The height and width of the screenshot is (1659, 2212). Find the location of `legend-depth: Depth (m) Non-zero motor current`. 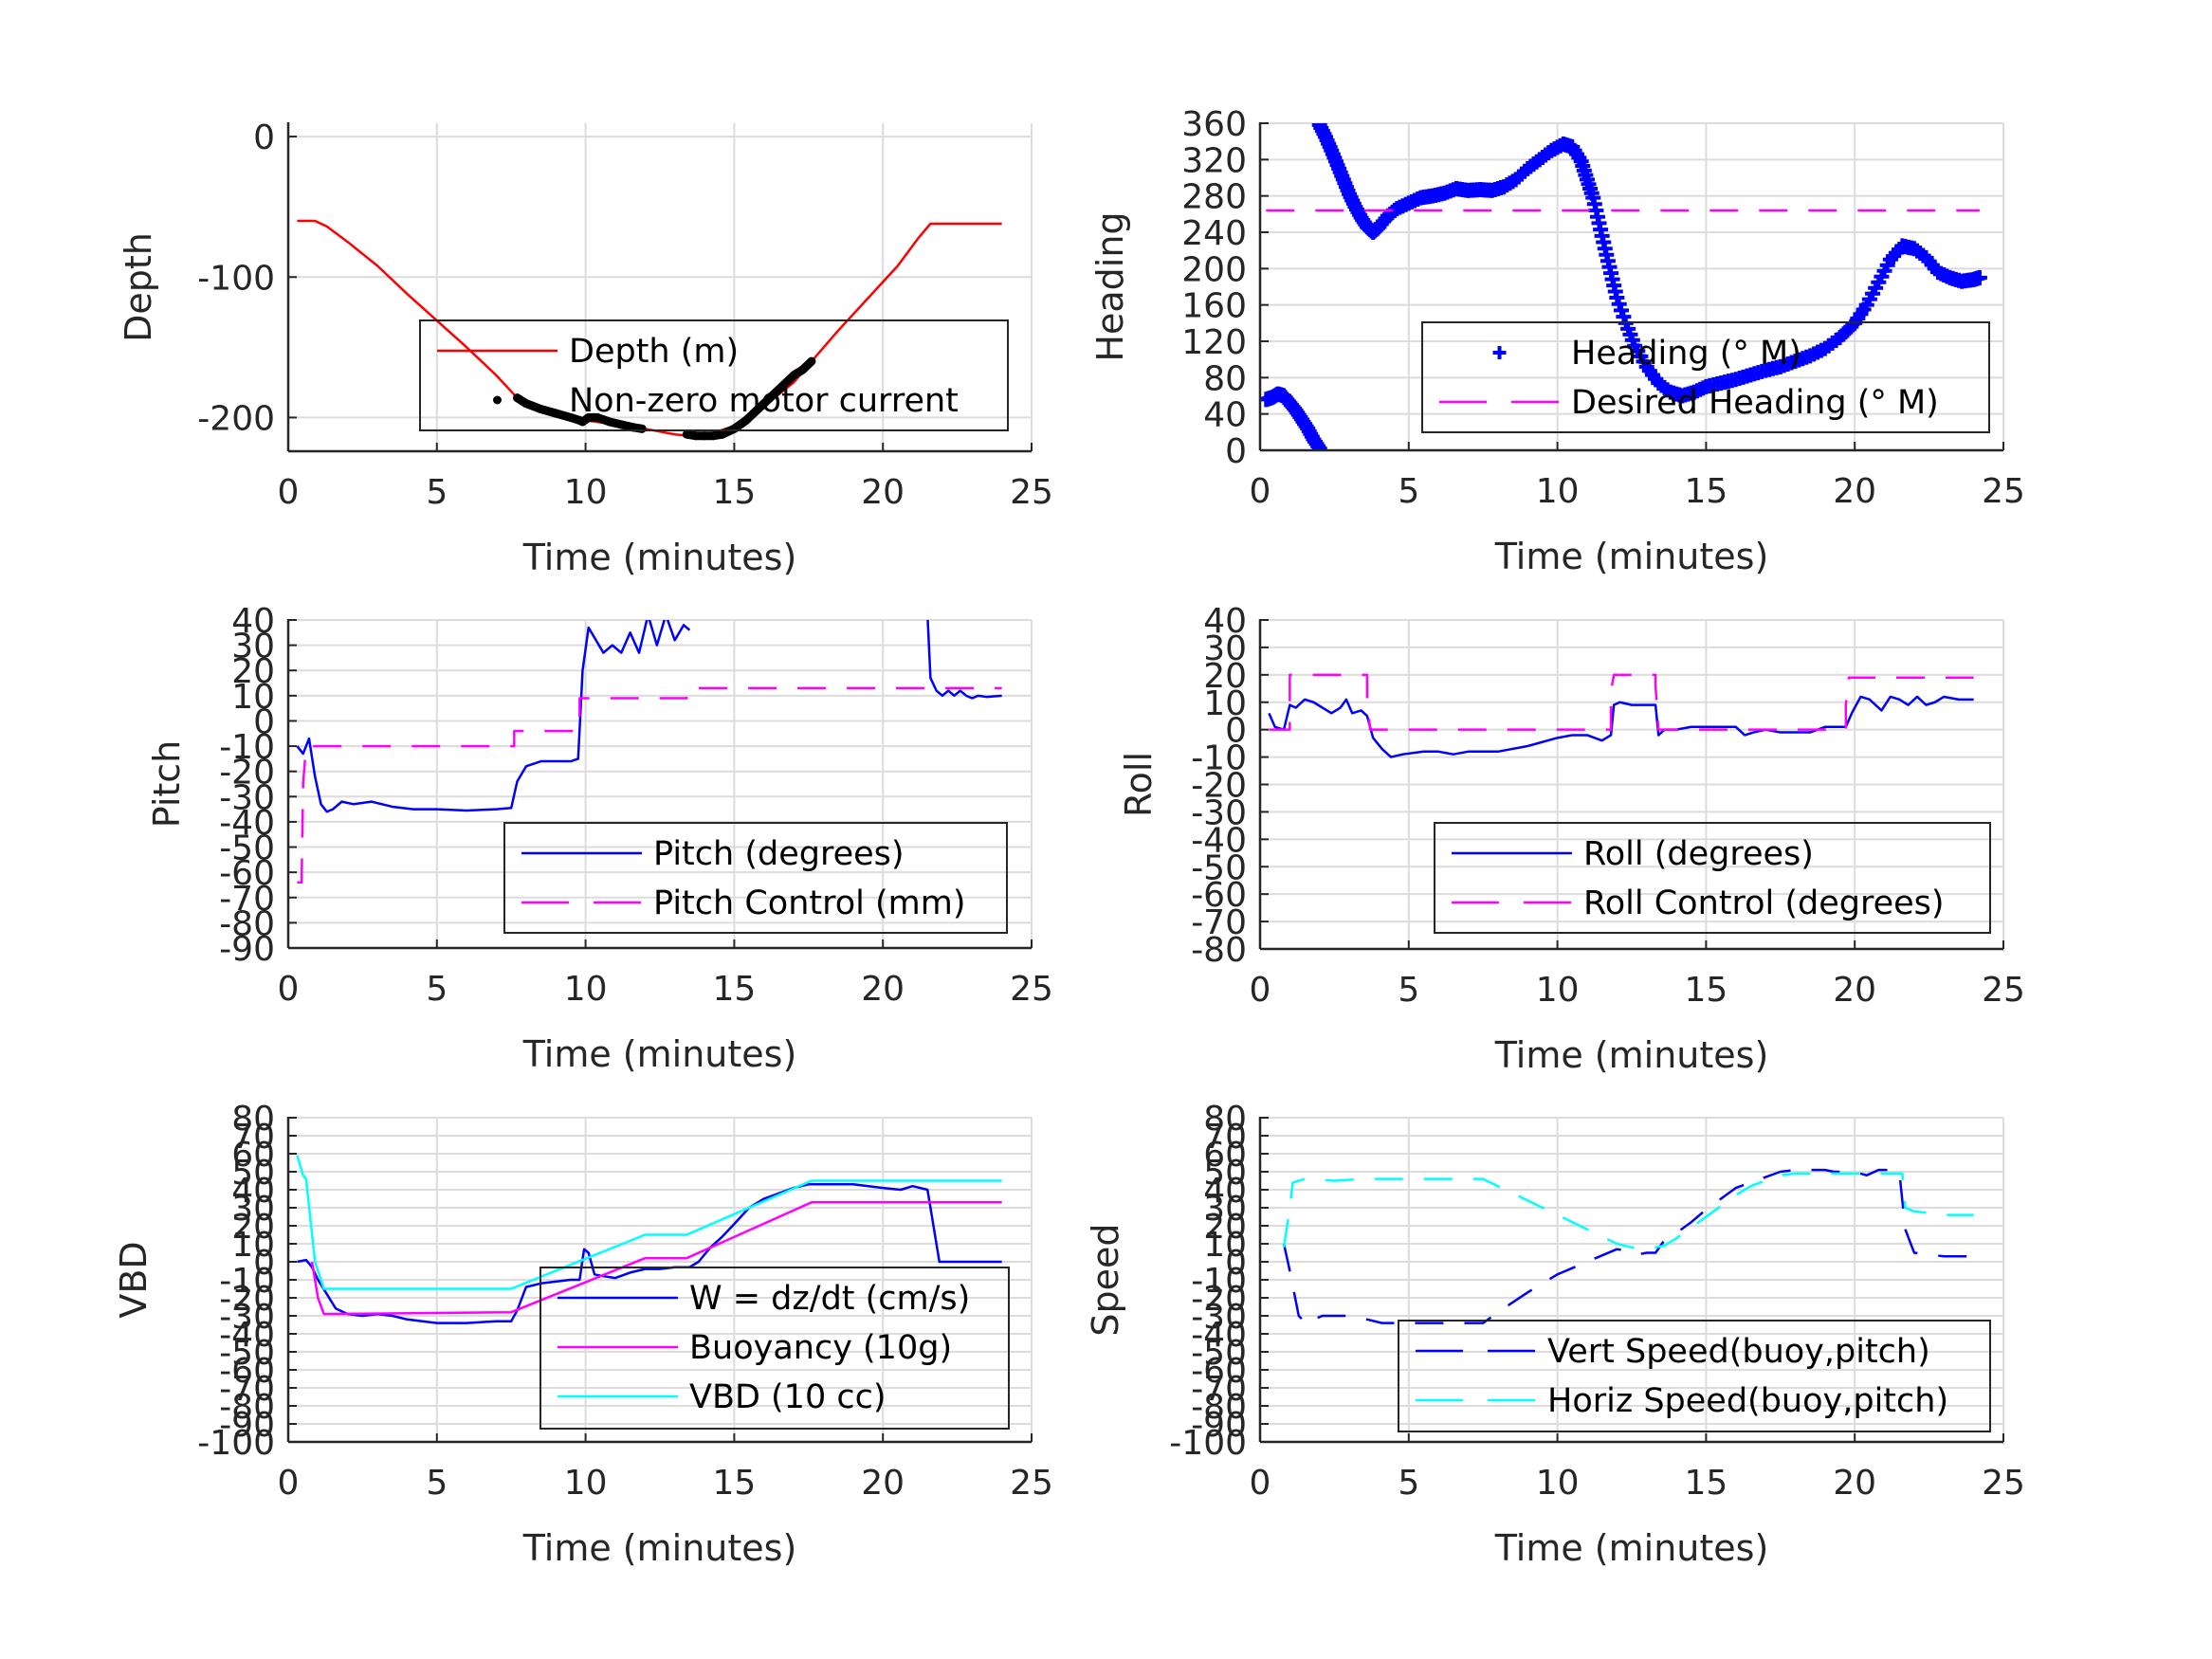

legend-depth: Depth (m) Non-zero motor current is located at coordinates (714, 375).